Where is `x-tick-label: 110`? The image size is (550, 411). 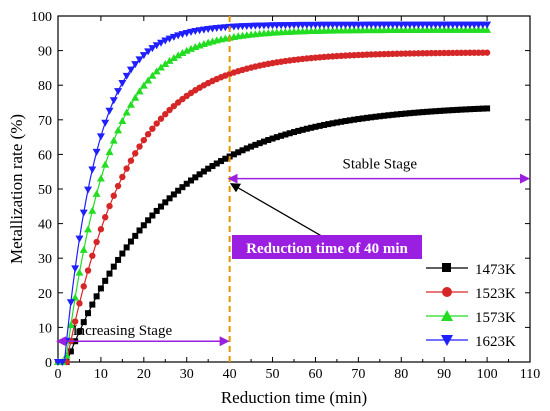
x-tick-label: 110 is located at coordinates (530, 374).